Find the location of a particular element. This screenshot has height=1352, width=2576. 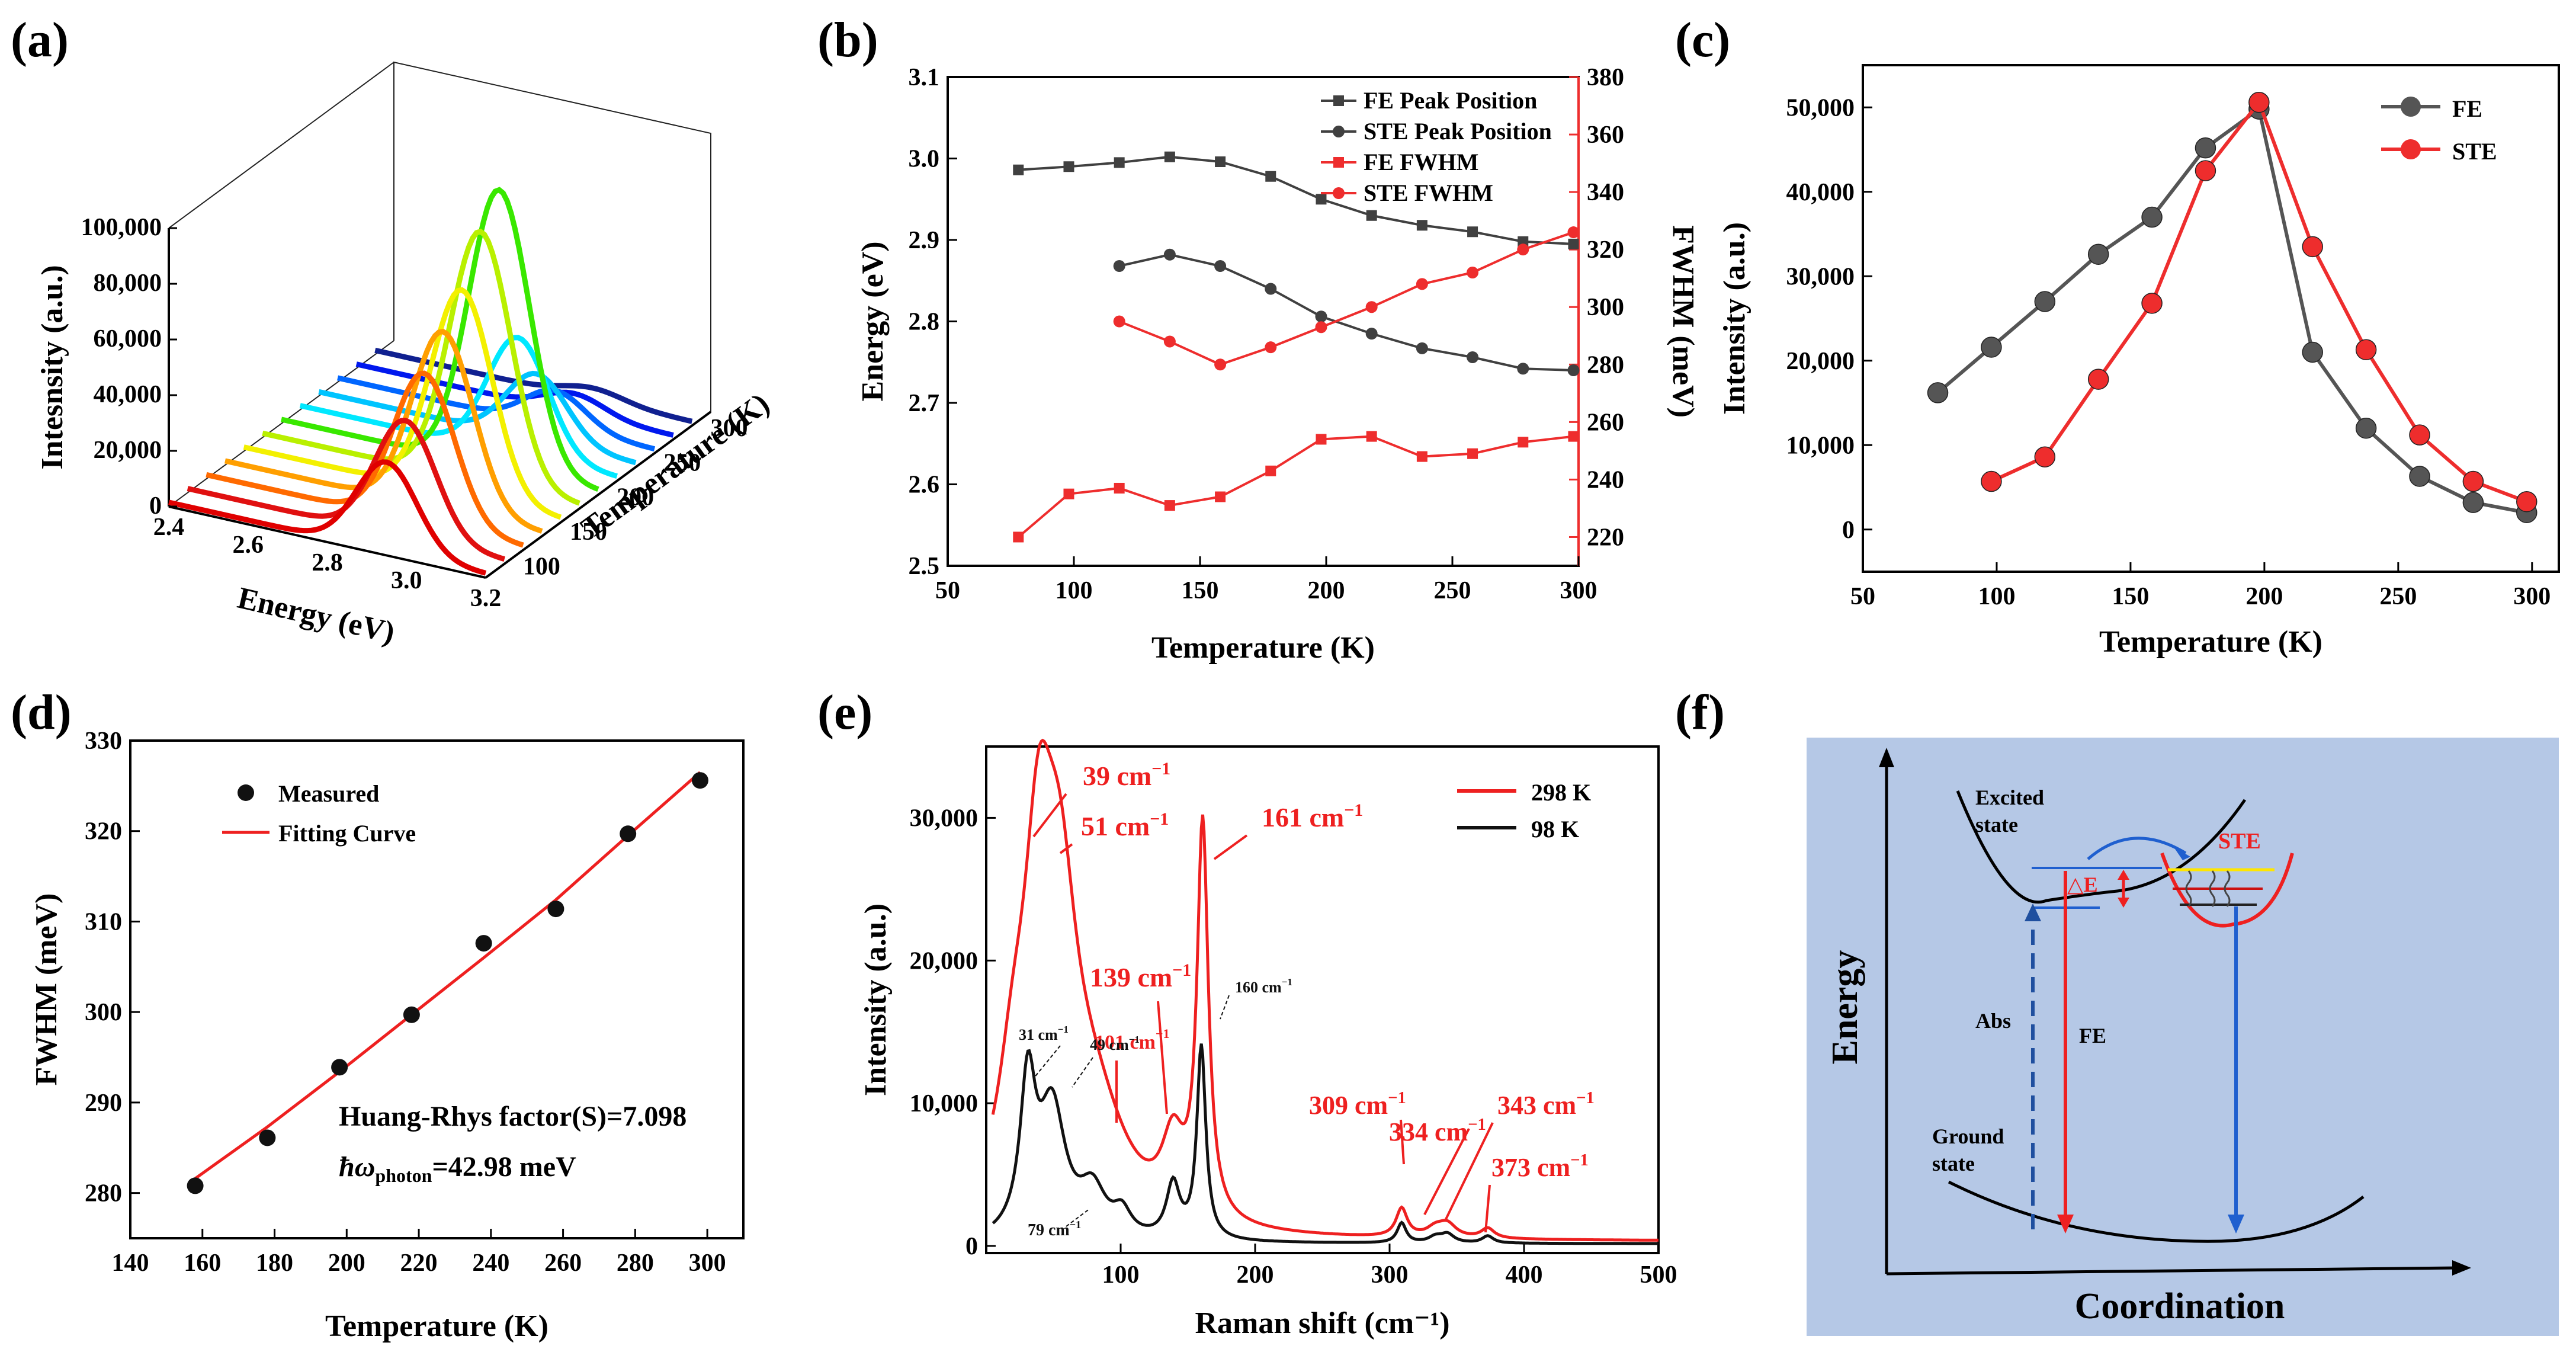

peak-value: 309 is located at coordinates (1332, 1105).